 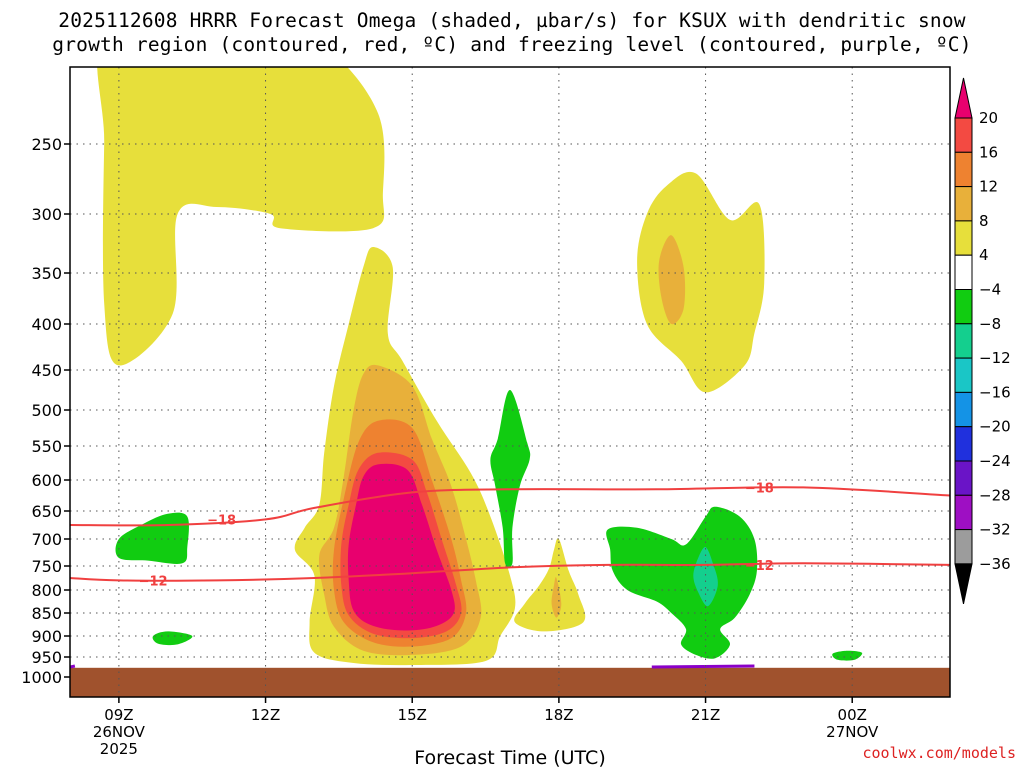 I want to click on colorbar-label: −4, so click(x=990, y=290).